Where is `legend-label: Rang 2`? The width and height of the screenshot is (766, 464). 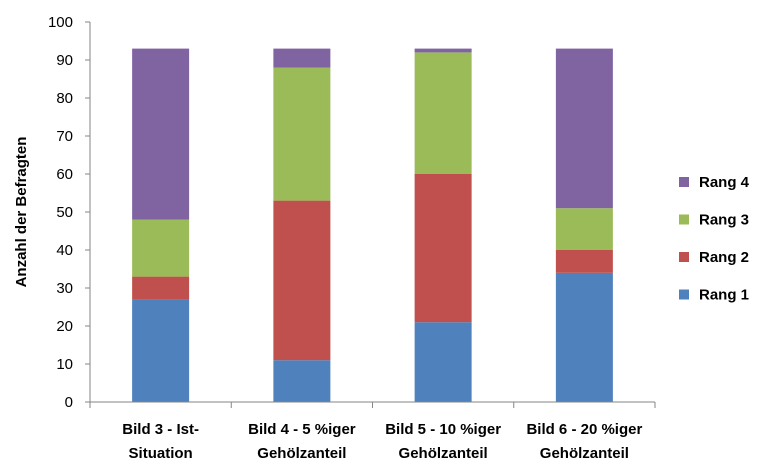
legend-label: Rang 2 is located at coordinates (724, 257).